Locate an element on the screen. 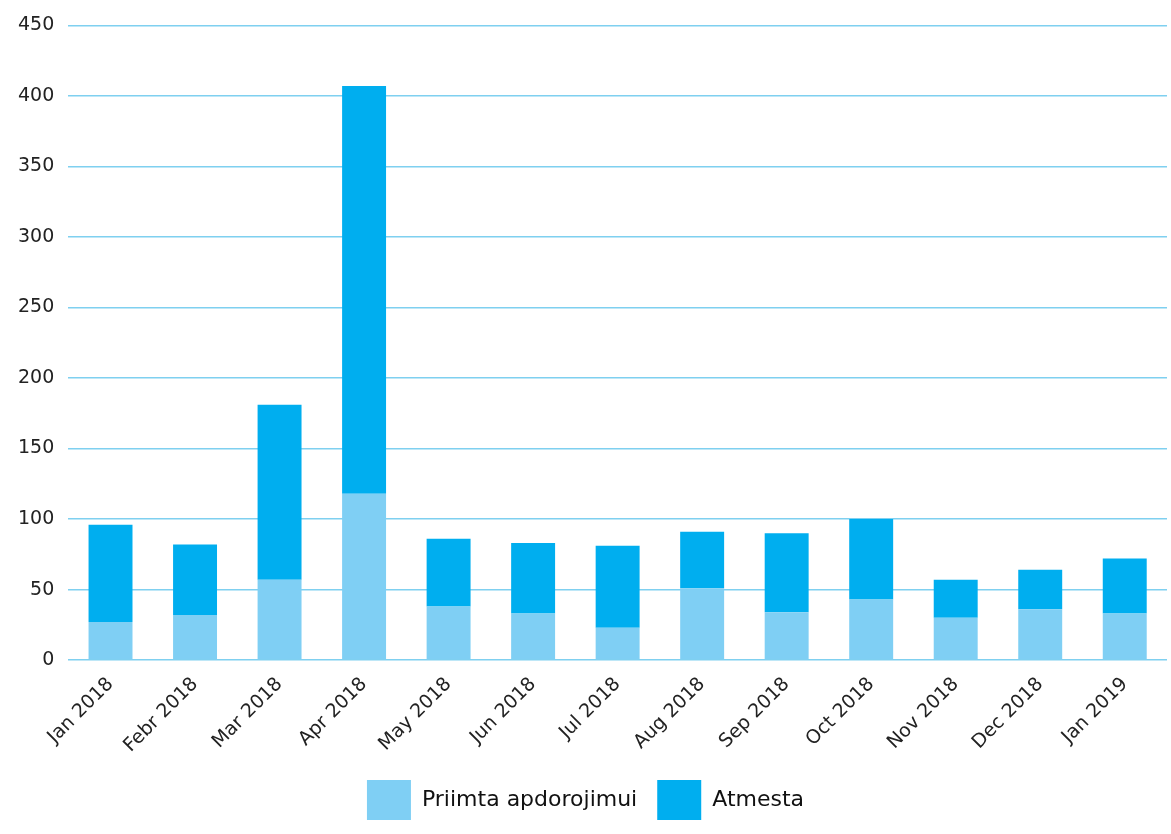  y-tick-label: 350 is located at coordinates (36, 164).